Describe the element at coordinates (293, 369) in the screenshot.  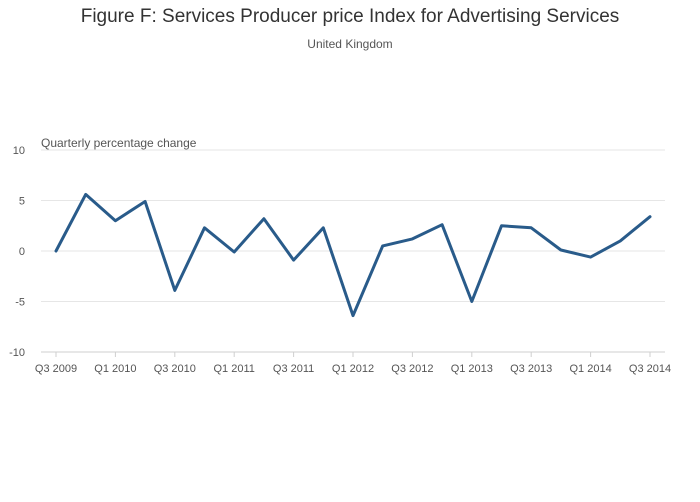
I see `x-tick-label: Q3 2011` at that location.